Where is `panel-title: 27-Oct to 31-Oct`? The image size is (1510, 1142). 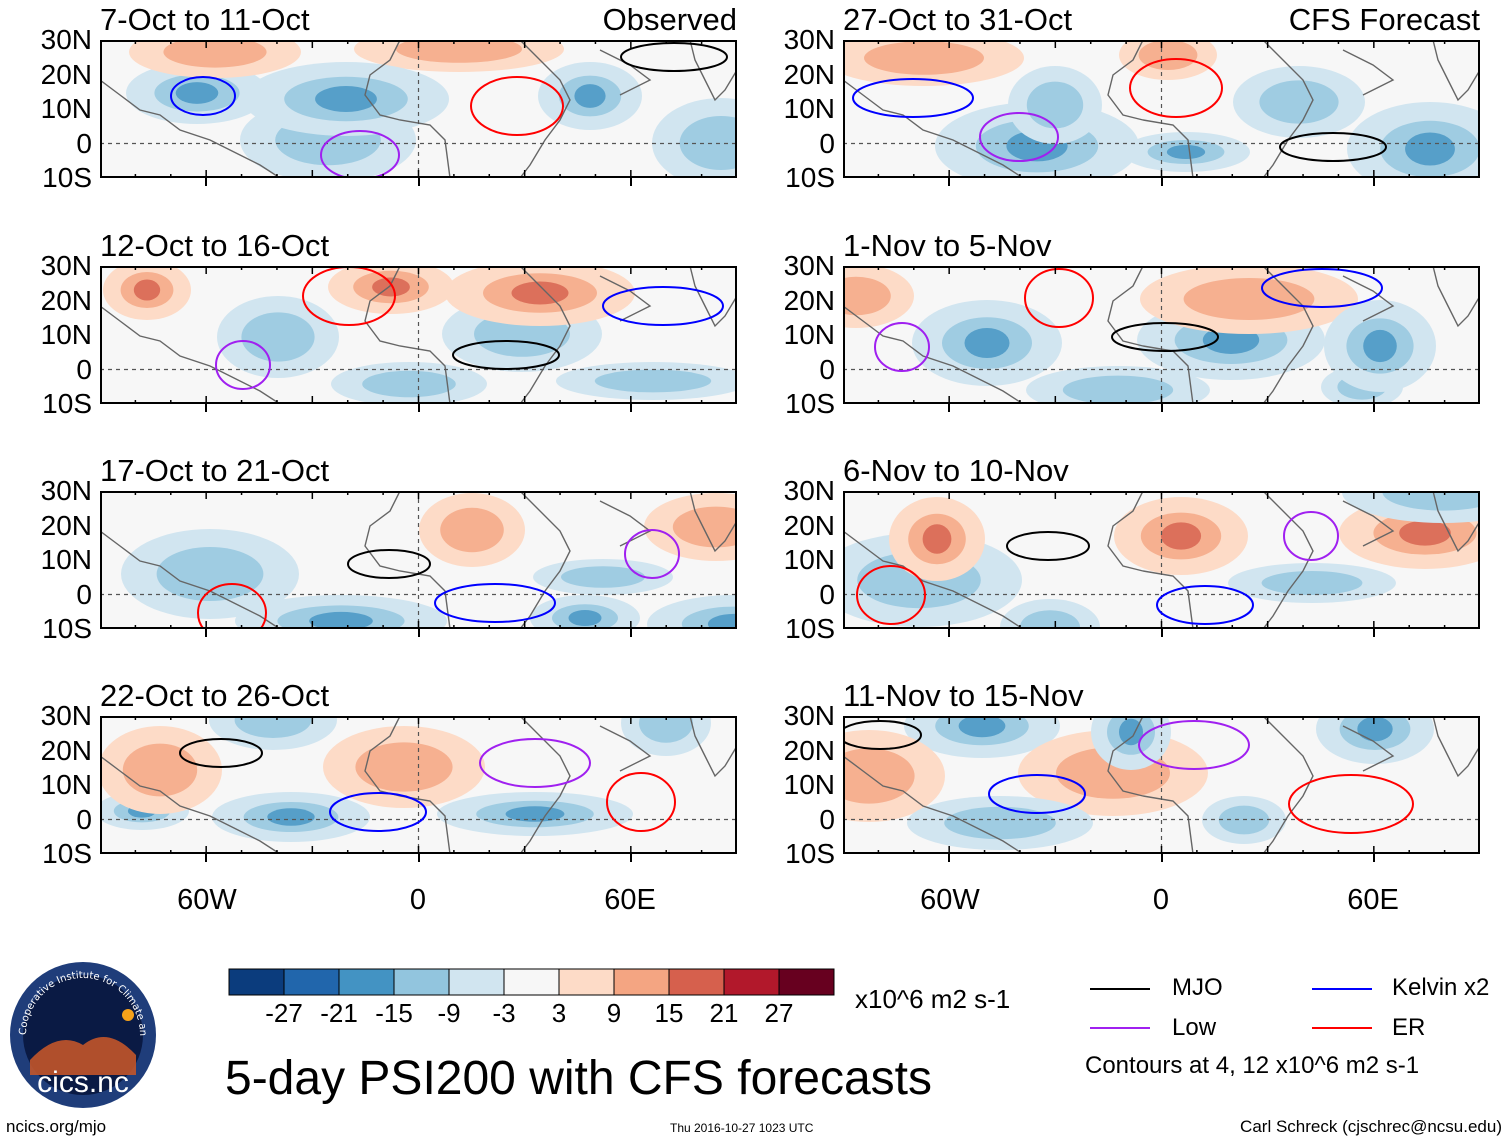
panel-title: 27-Oct to 31-Oct is located at coordinates (958, 19).